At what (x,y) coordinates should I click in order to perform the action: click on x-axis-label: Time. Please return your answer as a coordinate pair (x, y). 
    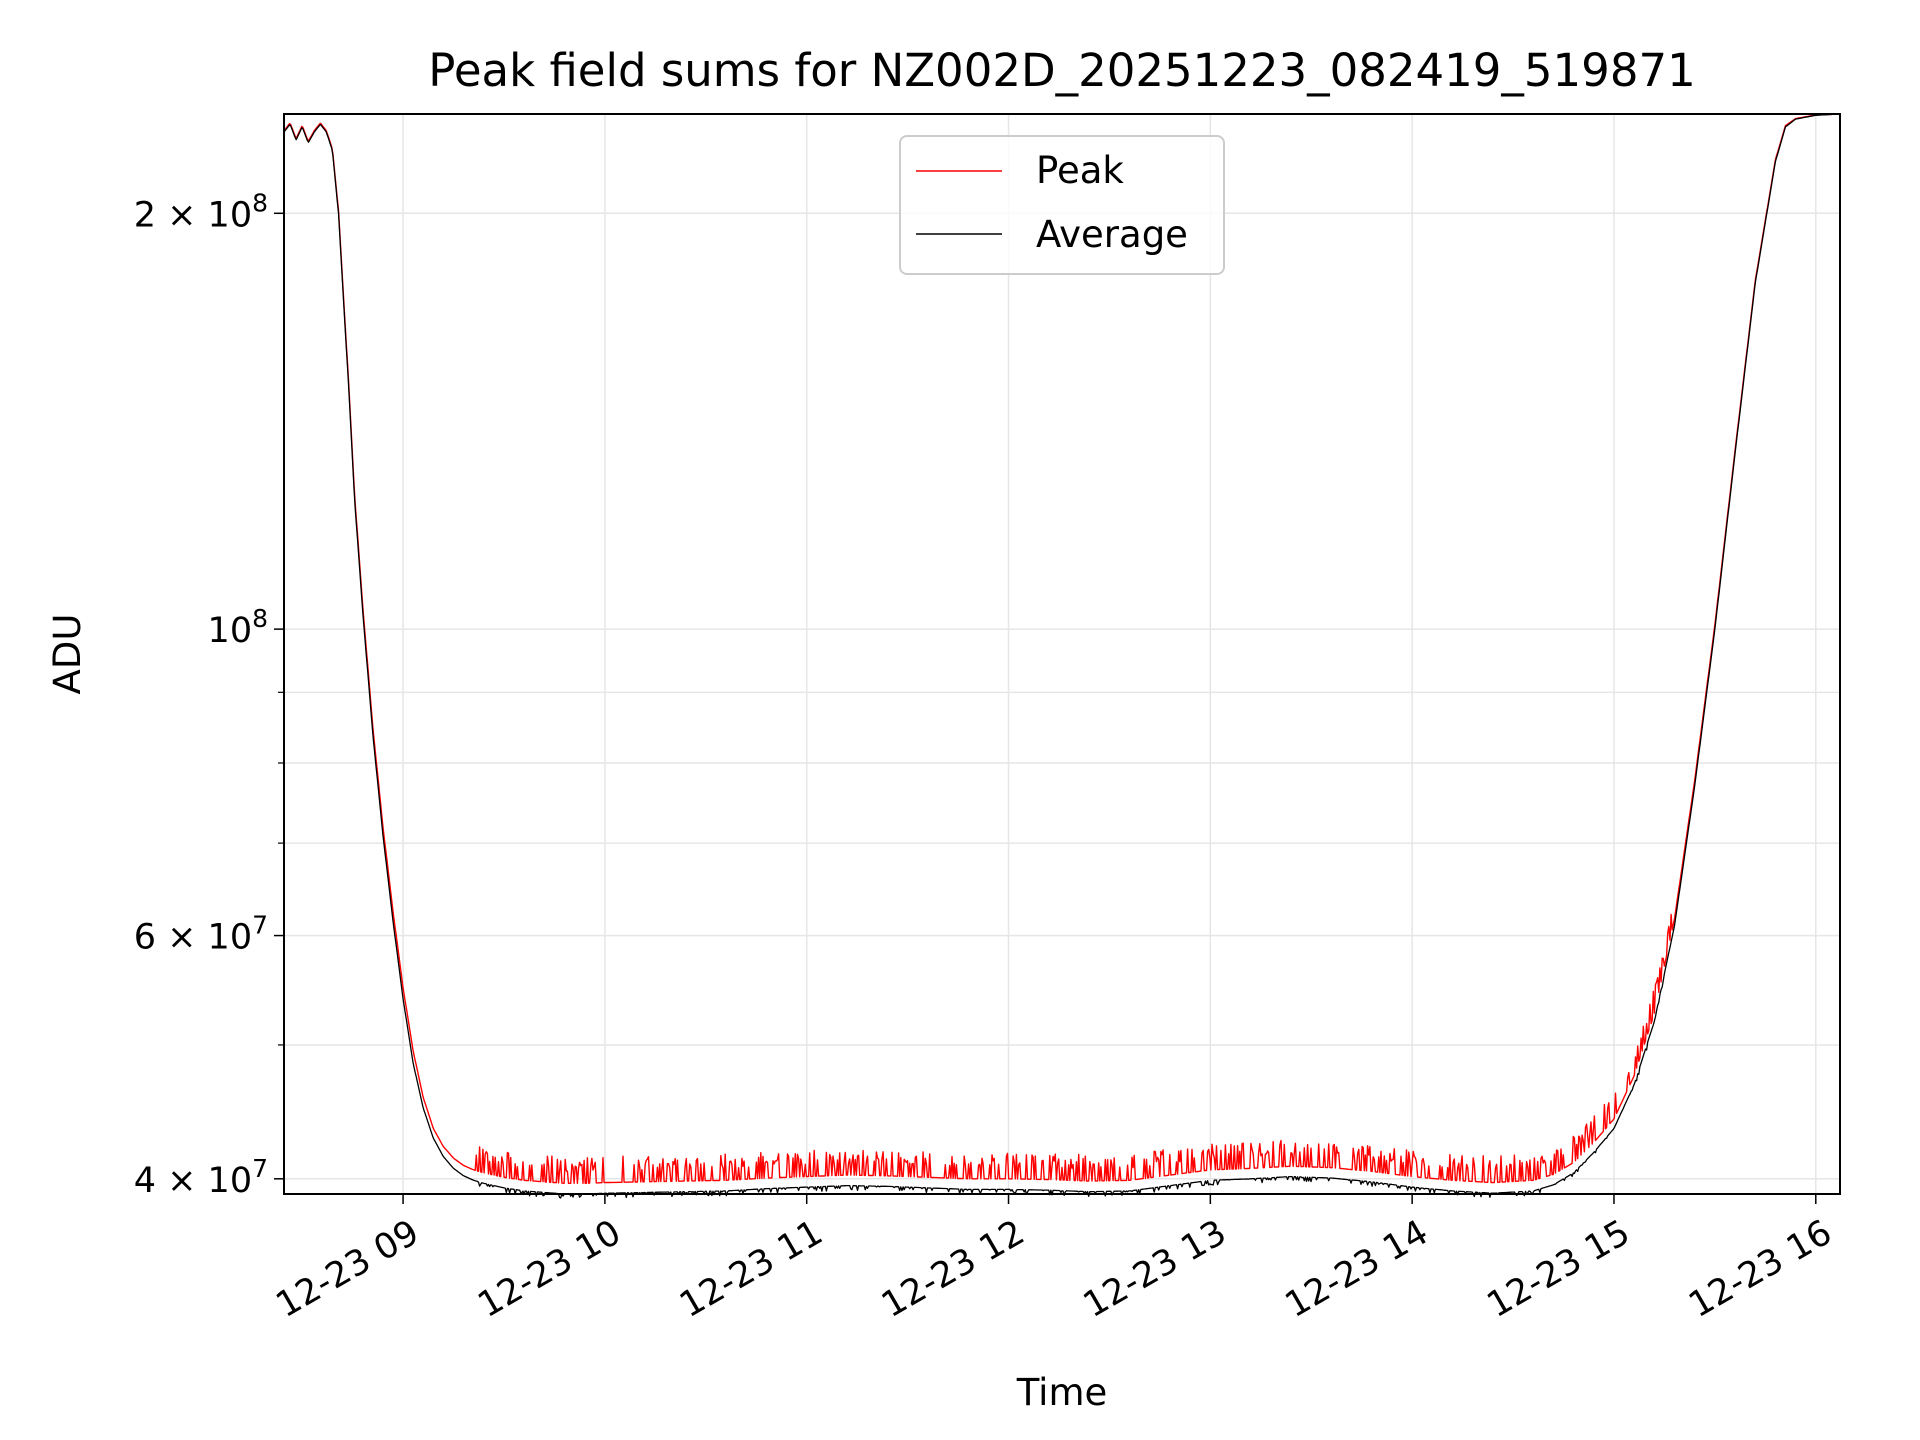
    Looking at the image, I should click on (1062, 1392).